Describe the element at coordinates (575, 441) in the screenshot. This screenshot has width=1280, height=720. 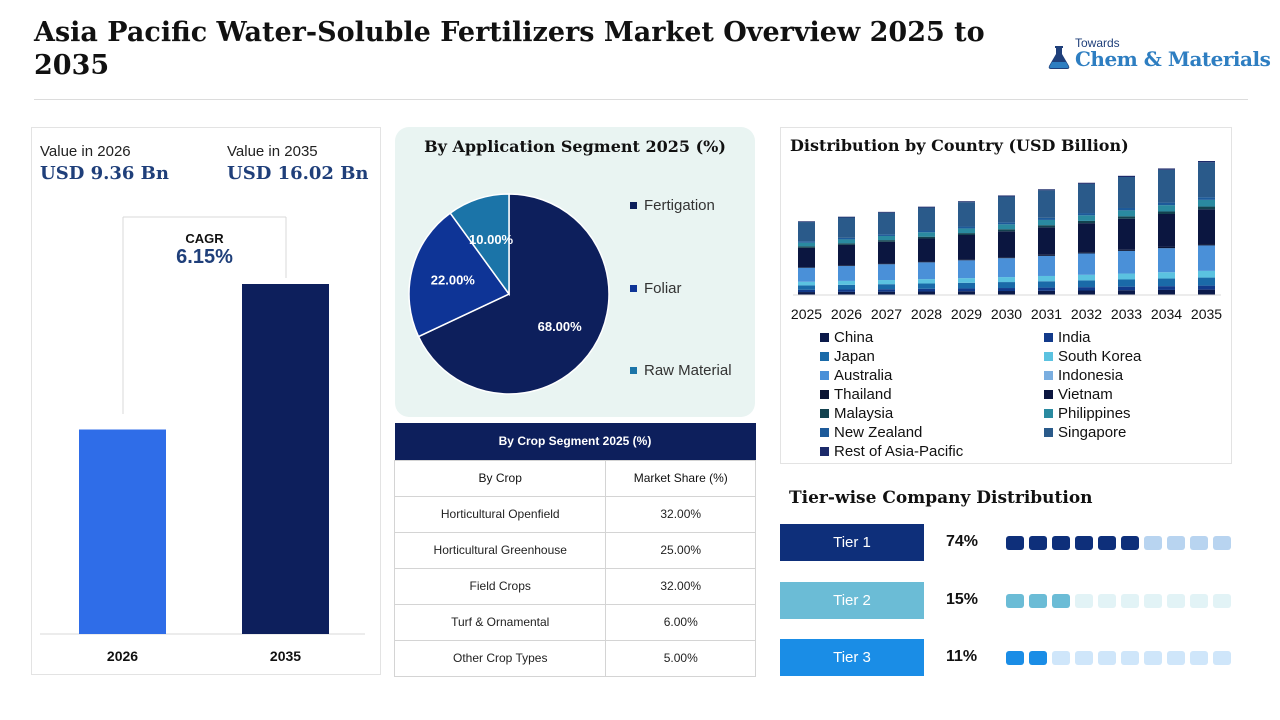
I see `crop-table-title: By Crop Segment 2025 (%)` at that location.